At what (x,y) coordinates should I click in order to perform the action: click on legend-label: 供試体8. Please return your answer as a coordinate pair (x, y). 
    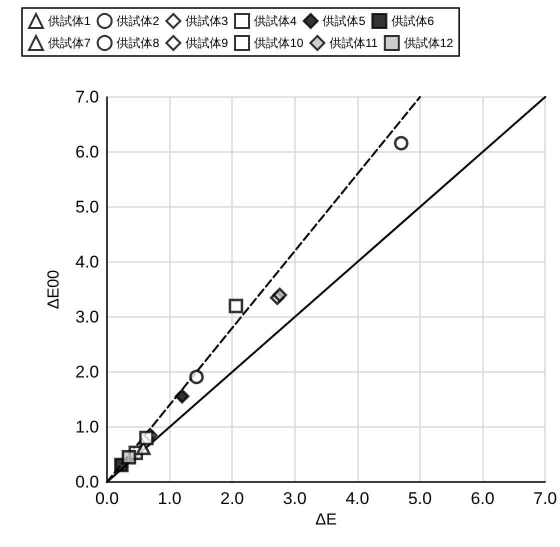
    Looking at the image, I should click on (138, 43).